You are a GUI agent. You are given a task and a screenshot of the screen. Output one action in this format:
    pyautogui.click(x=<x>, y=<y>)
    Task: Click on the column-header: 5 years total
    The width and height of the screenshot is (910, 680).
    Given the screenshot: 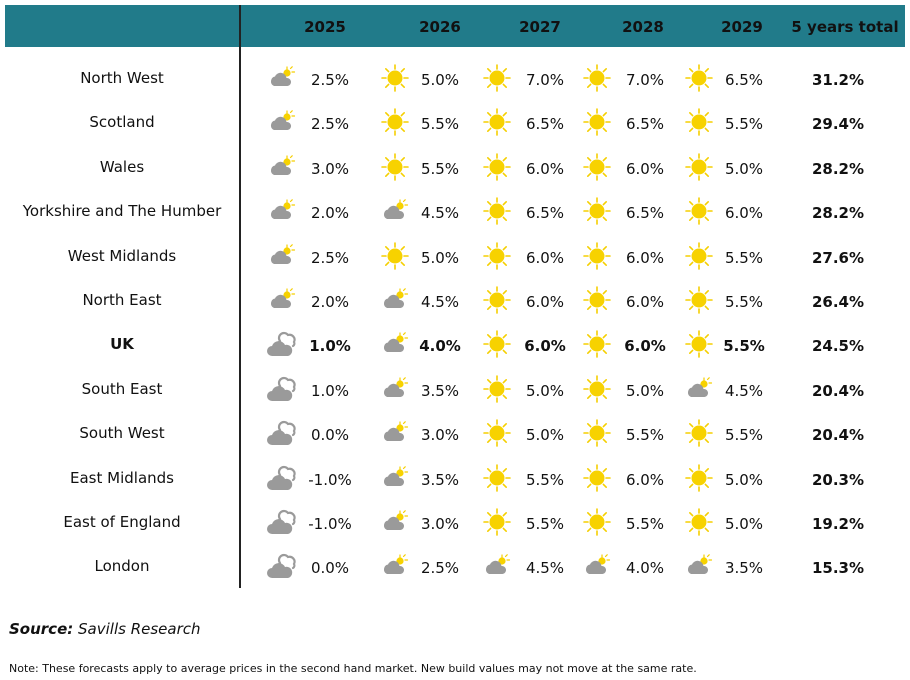 What is the action you would take?
    pyautogui.click(x=845, y=27)
    